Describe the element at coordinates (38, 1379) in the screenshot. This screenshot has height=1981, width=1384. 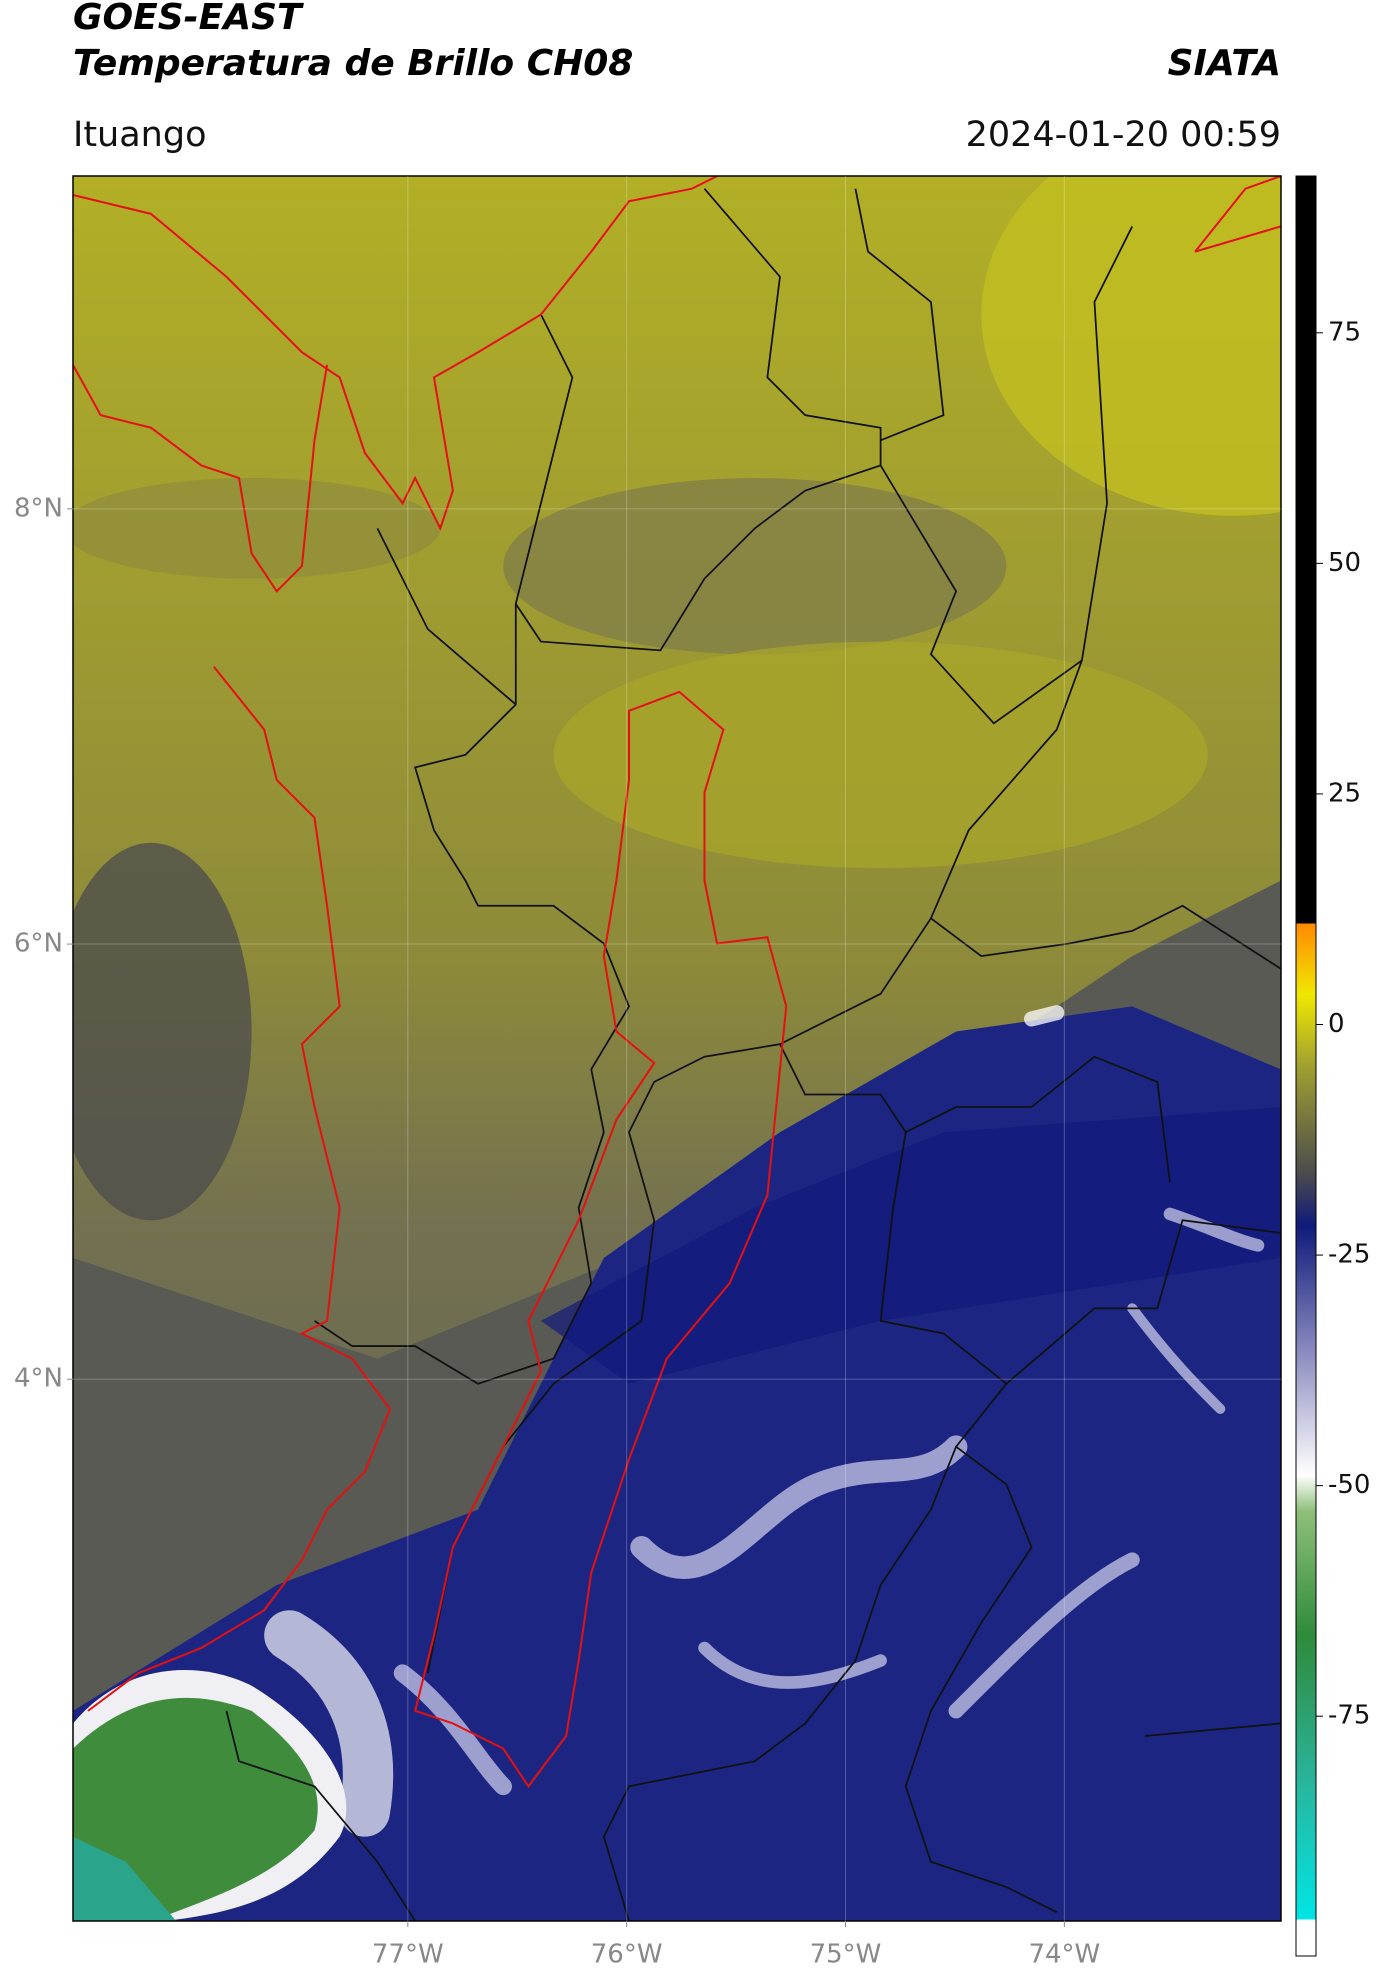
I see `y-tick-label: 4°N` at that location.